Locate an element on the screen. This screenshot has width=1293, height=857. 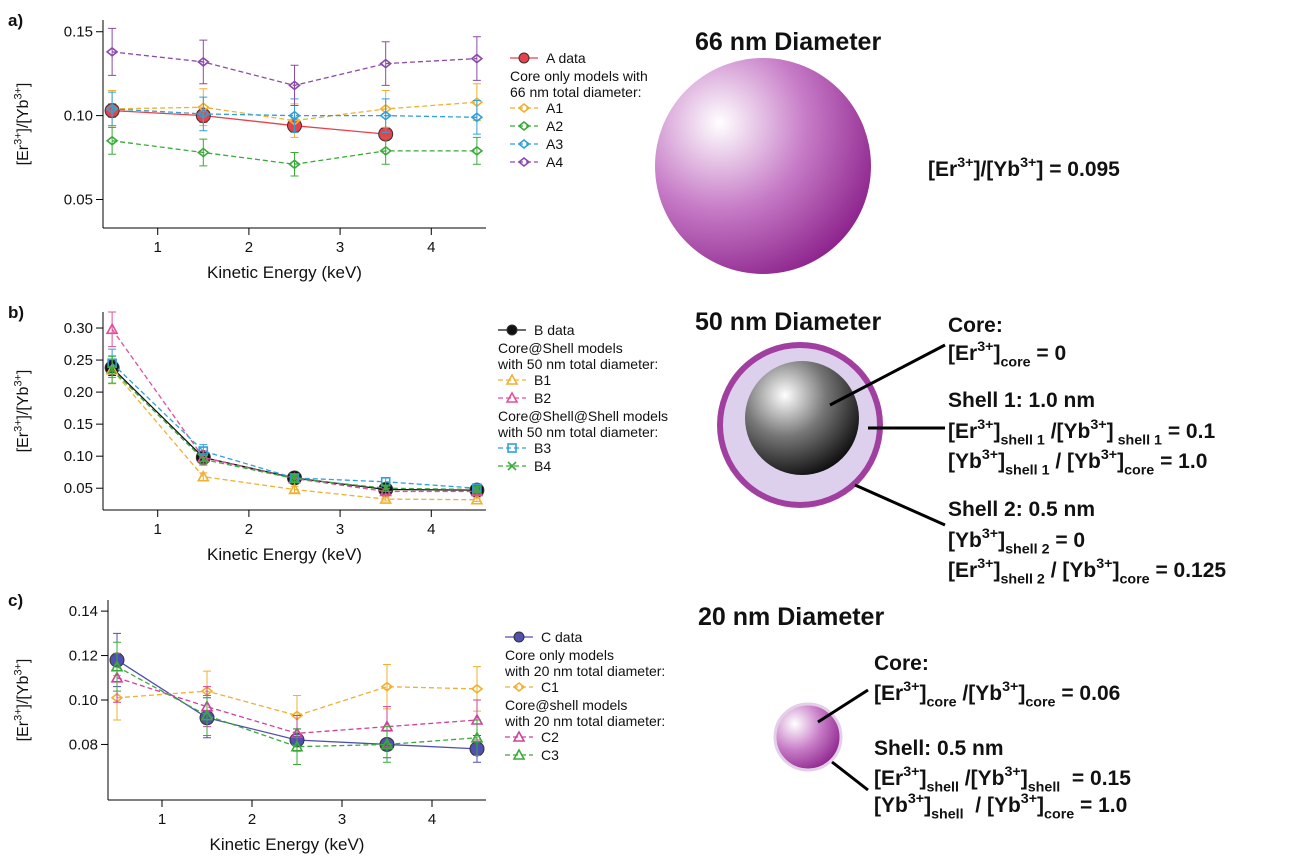
legend-label: C2 is located at coordinates (550, 737).